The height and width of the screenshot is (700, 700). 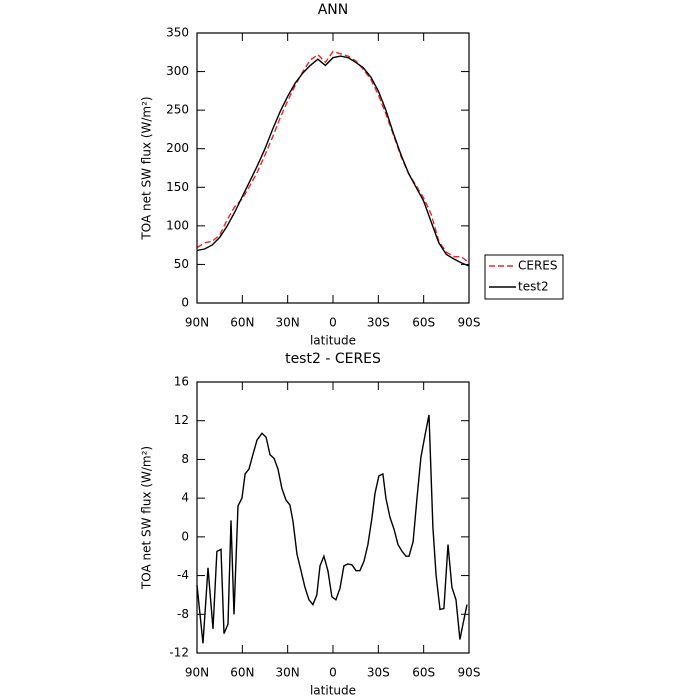 I want to click on y-tick-label: 300, so click(x=177, y=71).